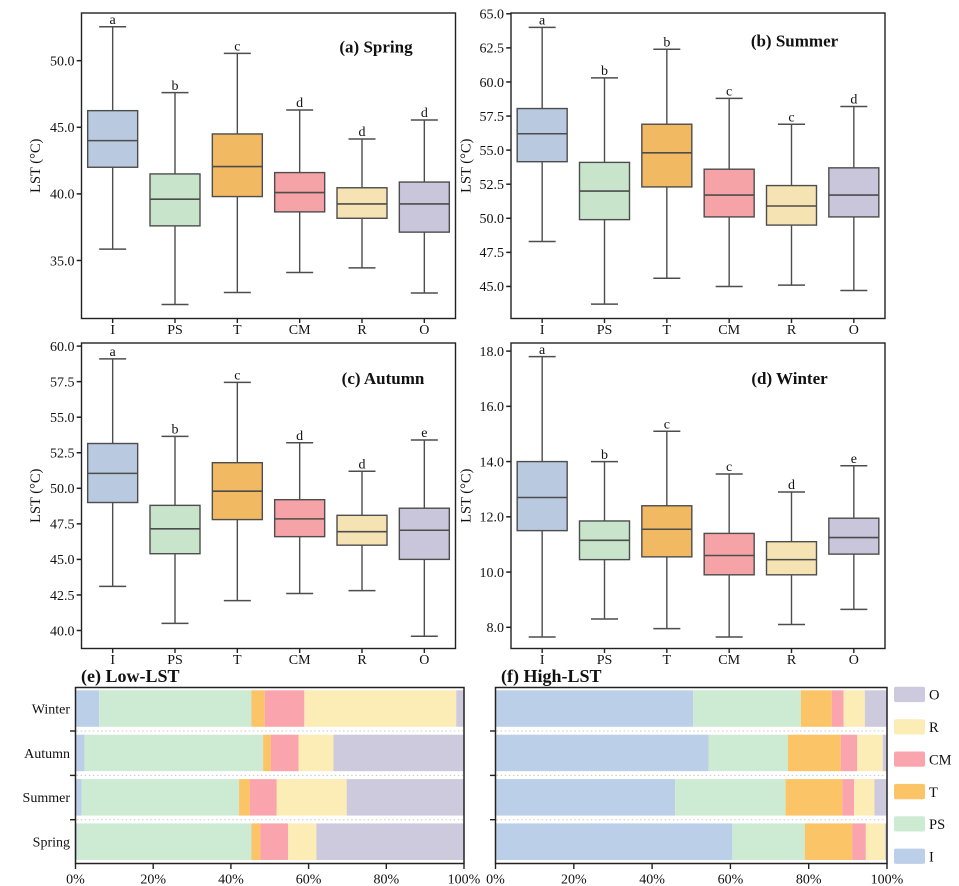 The width and height of the screenshot is (959, 886). Describe the element at coordinates (62, 261) in the screenshot. I see `svg-text: 35.0` at that location.